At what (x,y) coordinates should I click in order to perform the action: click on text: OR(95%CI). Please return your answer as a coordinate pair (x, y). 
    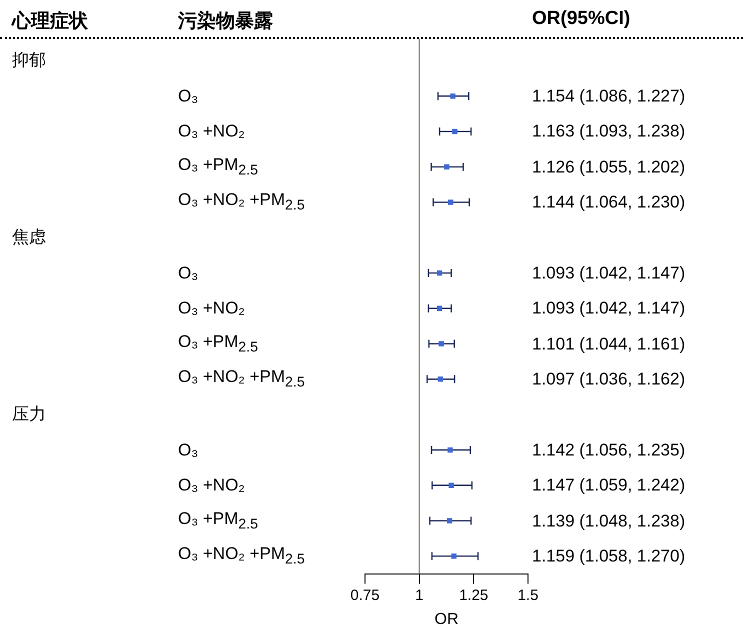
    Looking at the image, I should click on (581, 19).